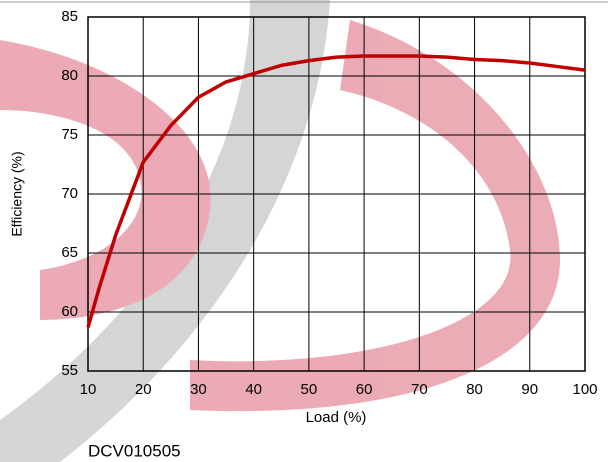  Describe the element at coordinates (69, 311) in the screenshot. I see `y-tick-label: 60` at that location.